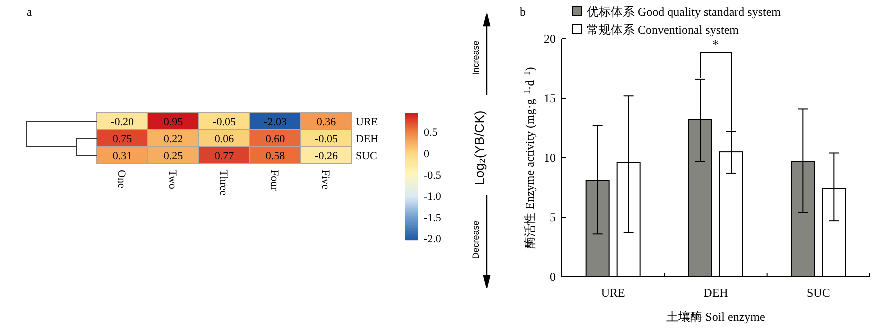  What do you see at coordinates (427, 154) in the screenshot?
I see `color-bar-label: 0` at bounding box center [427, 154].